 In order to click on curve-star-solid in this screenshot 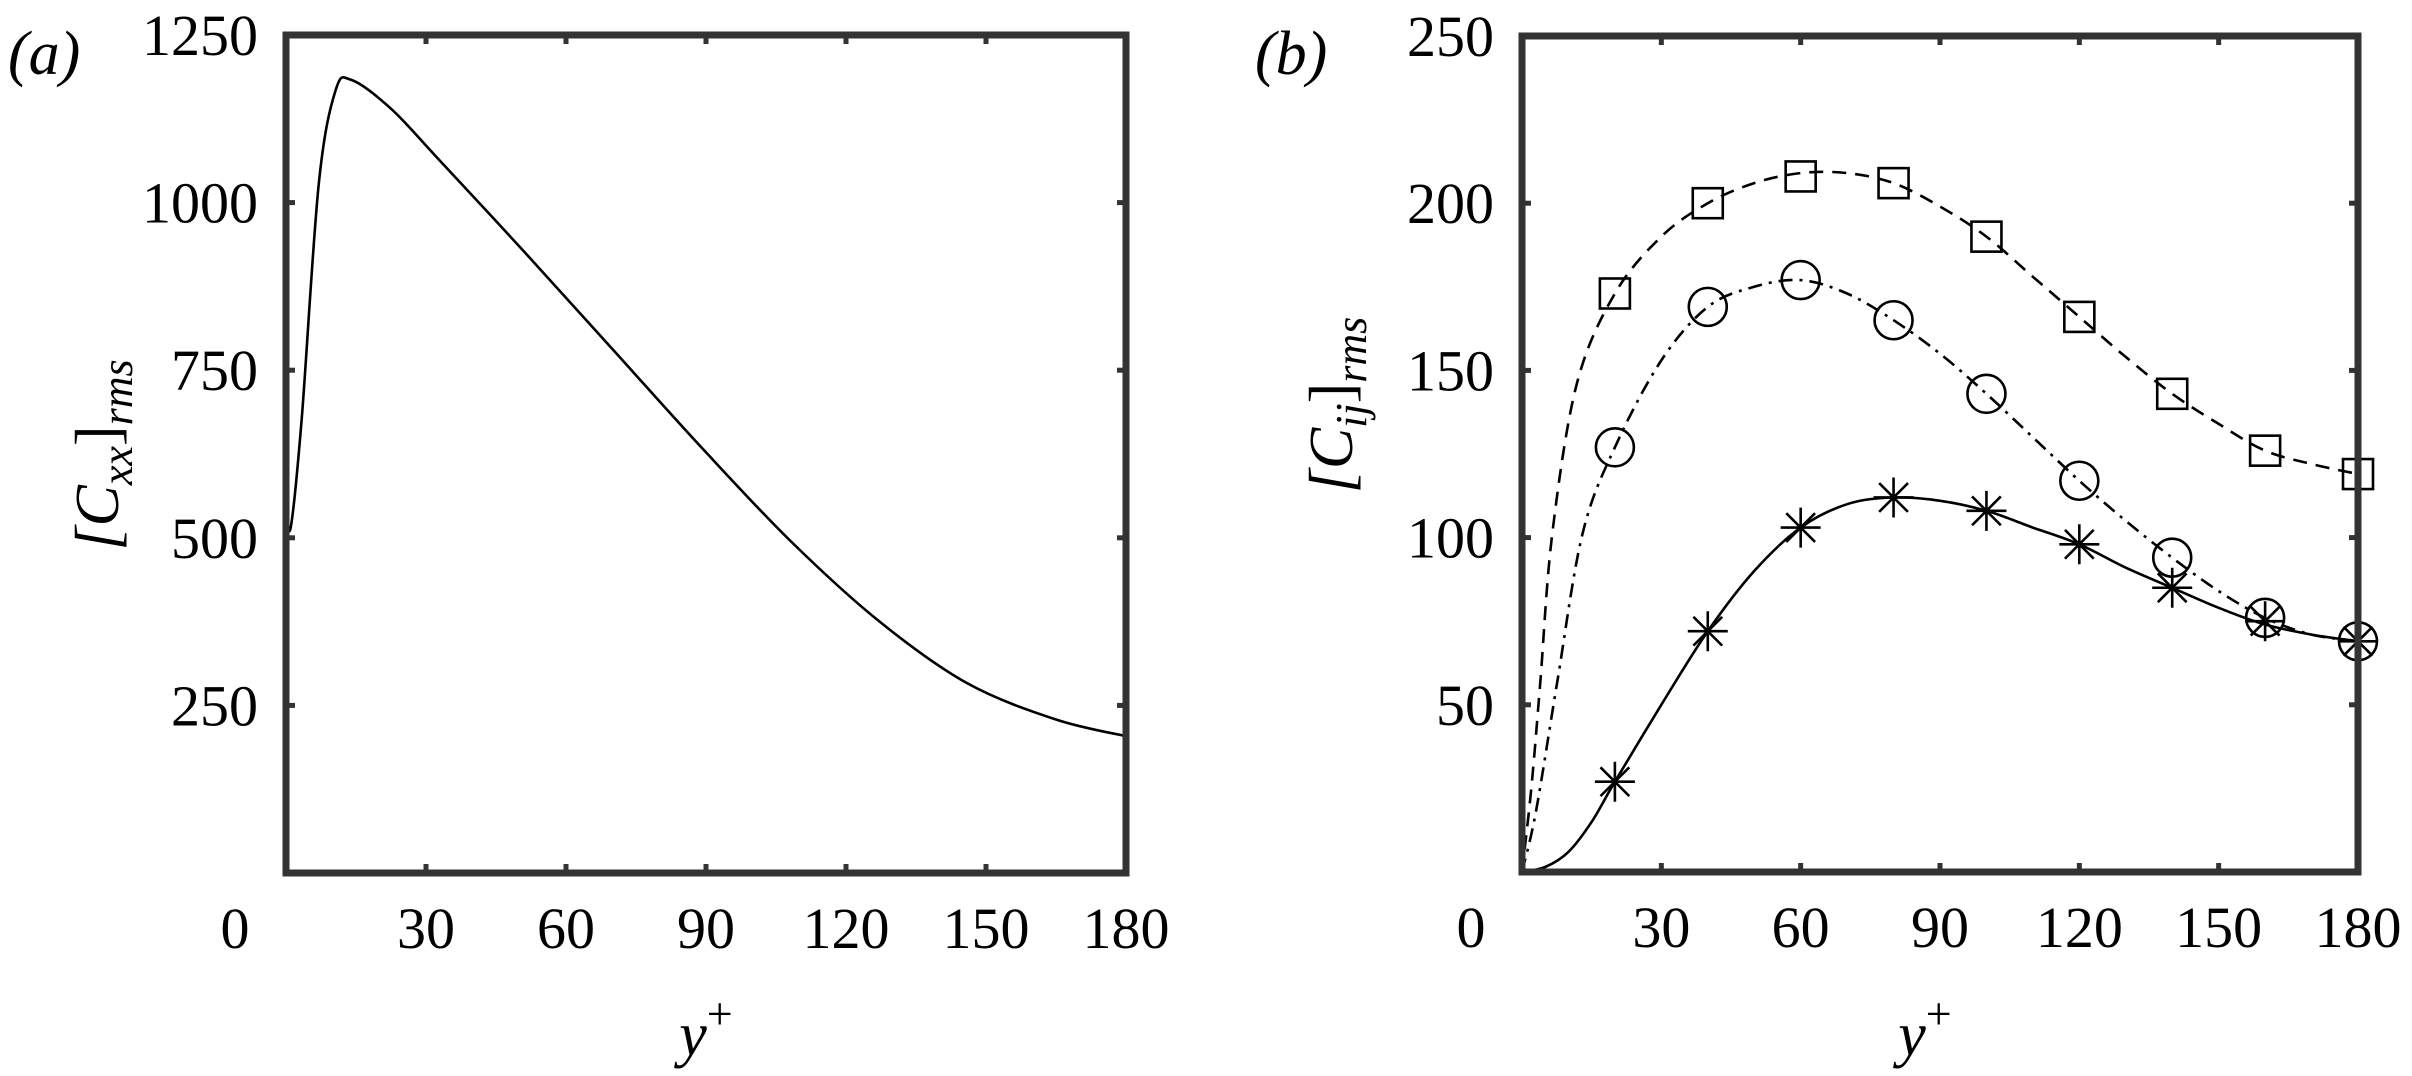, I will do `click(1940, 684)`.